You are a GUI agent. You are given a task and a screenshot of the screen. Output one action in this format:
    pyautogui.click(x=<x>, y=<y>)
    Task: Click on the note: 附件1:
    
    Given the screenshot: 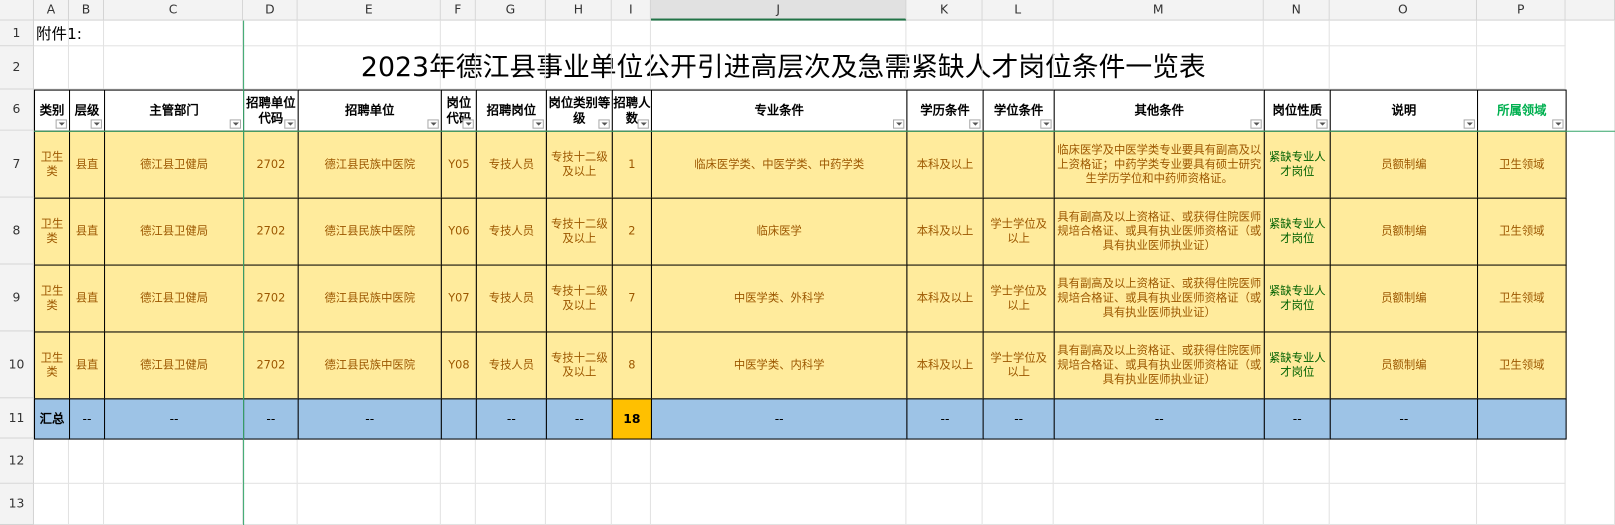 What is the action you would take?
    pyautogui.click(x=59, y=33)
    